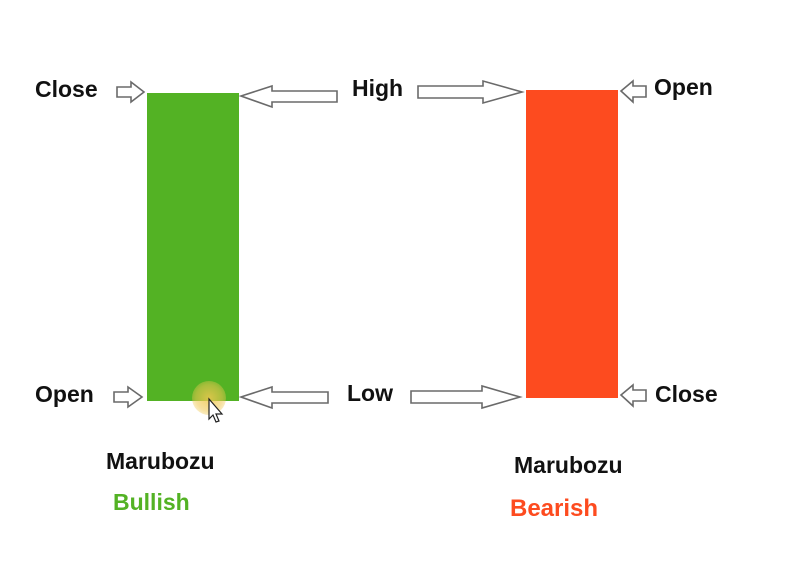 The image size is (806, 569). I want to click on high-label: High, so click(378, 88).